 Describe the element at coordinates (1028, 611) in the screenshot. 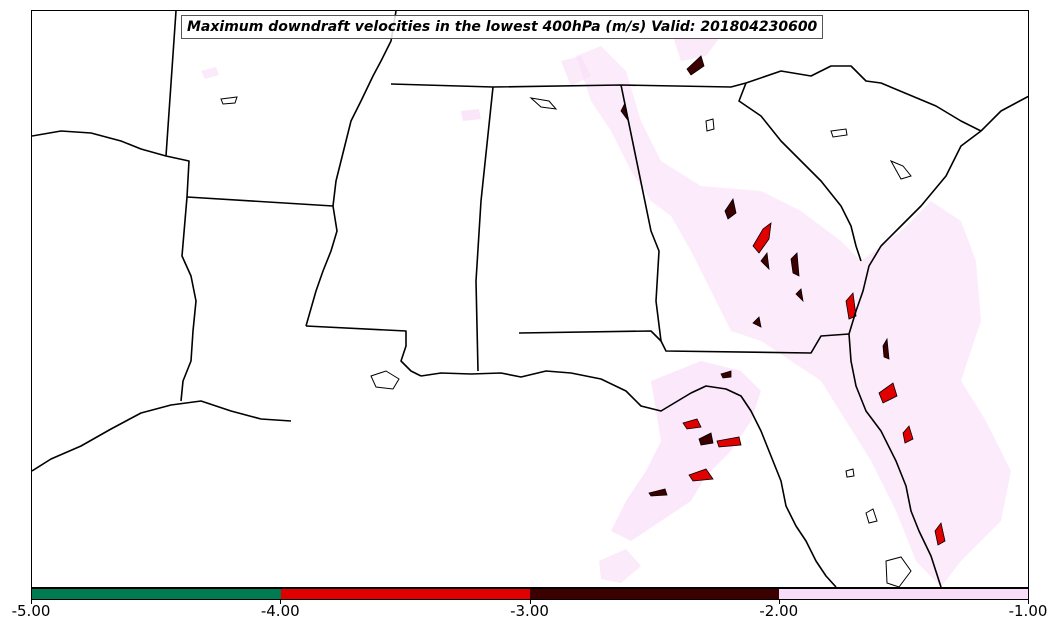

I see `colorbar-tick-label: -1.00` at that location.